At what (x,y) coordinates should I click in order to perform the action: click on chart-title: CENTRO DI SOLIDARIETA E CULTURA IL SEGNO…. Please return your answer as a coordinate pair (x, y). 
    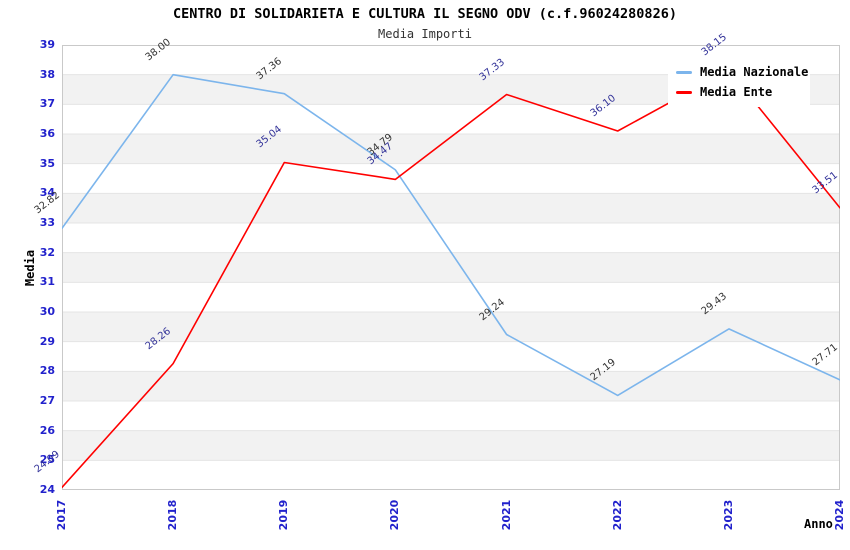
    Looking at the image, I should click on (425, 14).